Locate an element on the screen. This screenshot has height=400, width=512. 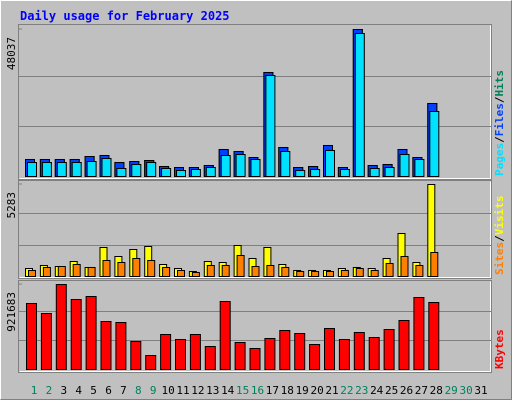
x-tick-label: 11 is located at coordinates (182, 390).